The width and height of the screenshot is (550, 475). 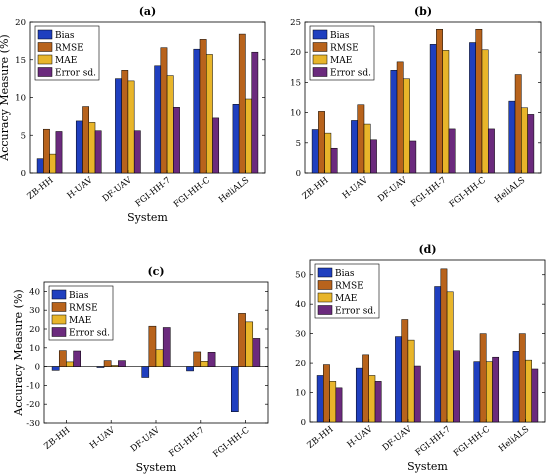 What do you see at coordinates (20, 61) in the screenshot?
I see `y-tick-label: 15` at bounding box center [20, 61].